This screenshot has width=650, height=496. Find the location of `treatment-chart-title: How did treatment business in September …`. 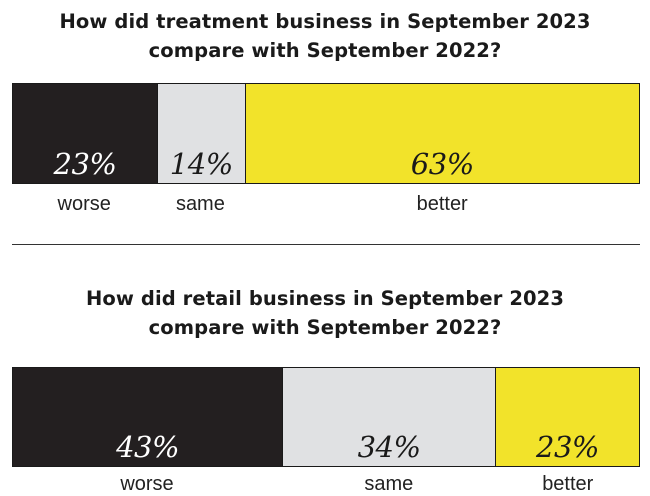

treatment-chart-title: How did treatment business in September … is located at coordinates (325, 36).